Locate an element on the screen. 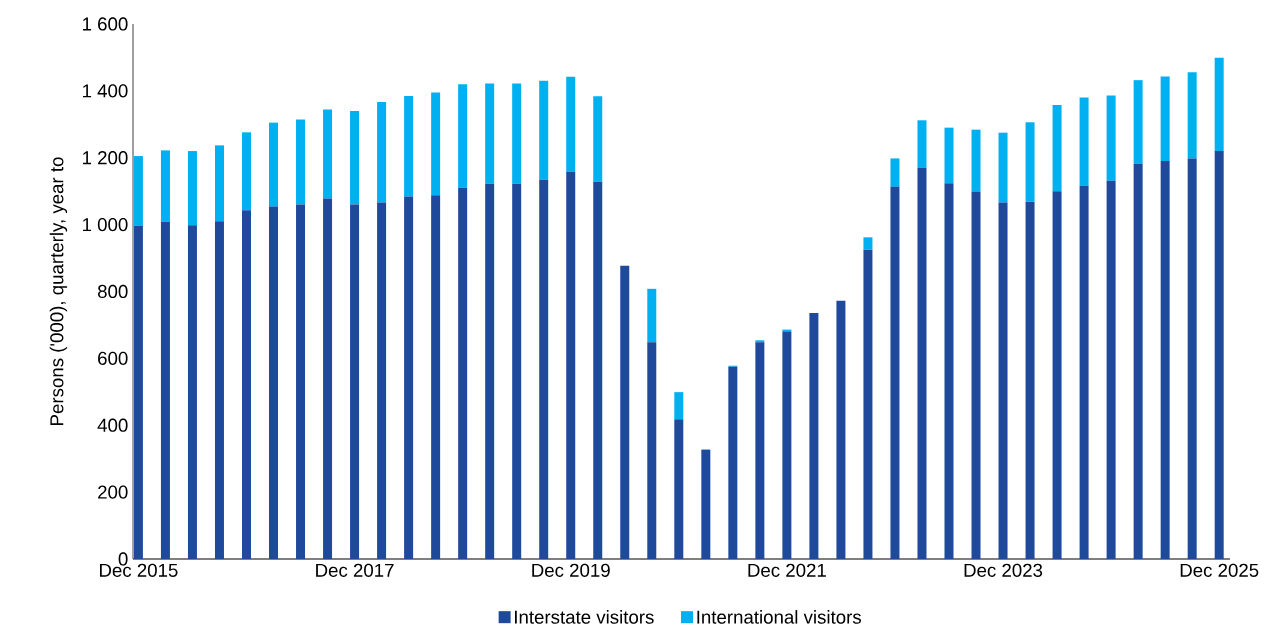 This screenshot has height=639, width=1271. x-tick-label: Dec 2017 is located at coordinates (355, 570).